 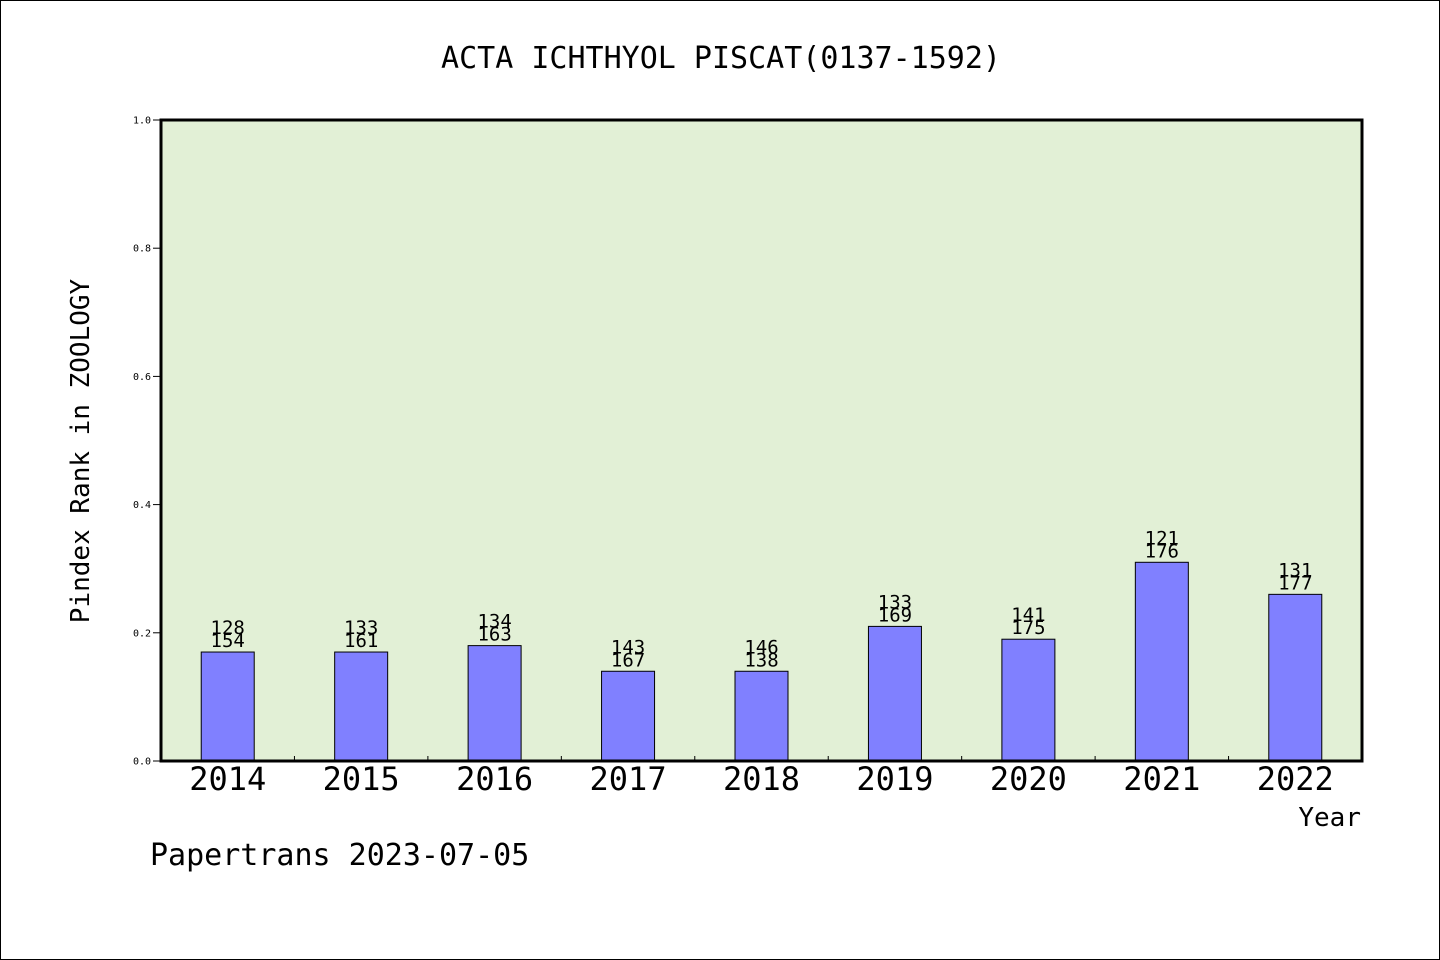 What do you see at coordinates (1161, 661) in the screenshot?
I see `bar-2021` at bounding box center [1161, 661].